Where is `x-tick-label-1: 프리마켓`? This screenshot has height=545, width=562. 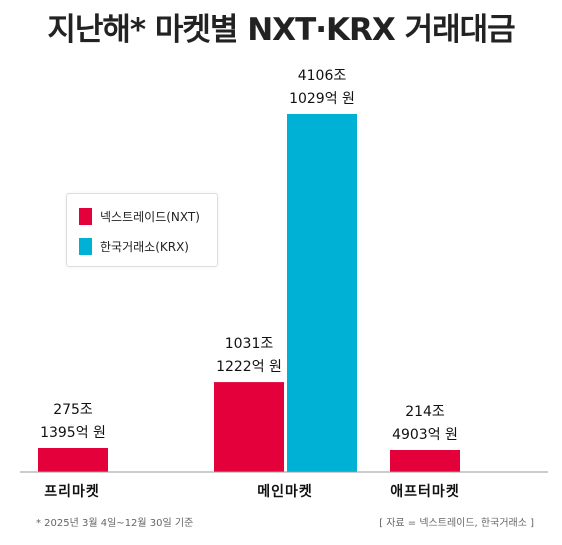 x-tick-label-1: 프리마켓 is located at coordinates (72, 491).